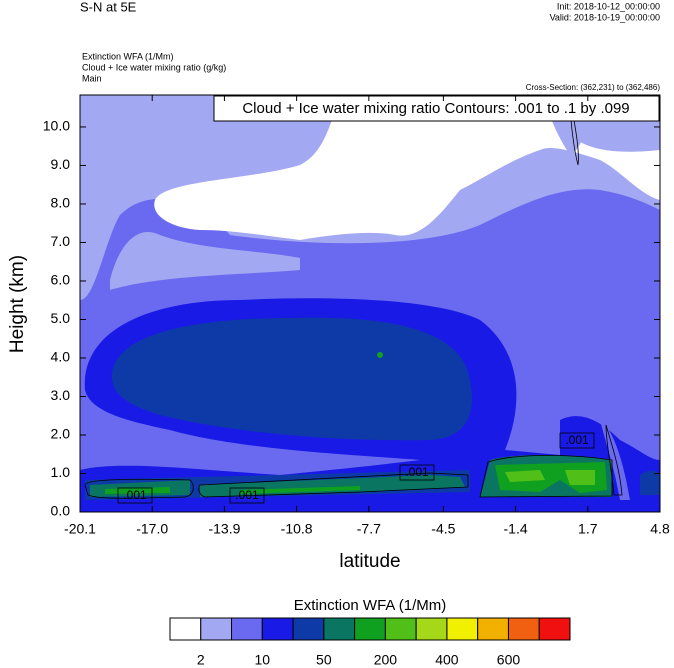  Describe the element at coordinates (61, 164) in the screenshot. I see `y-tick-label: 9.0` at that location.